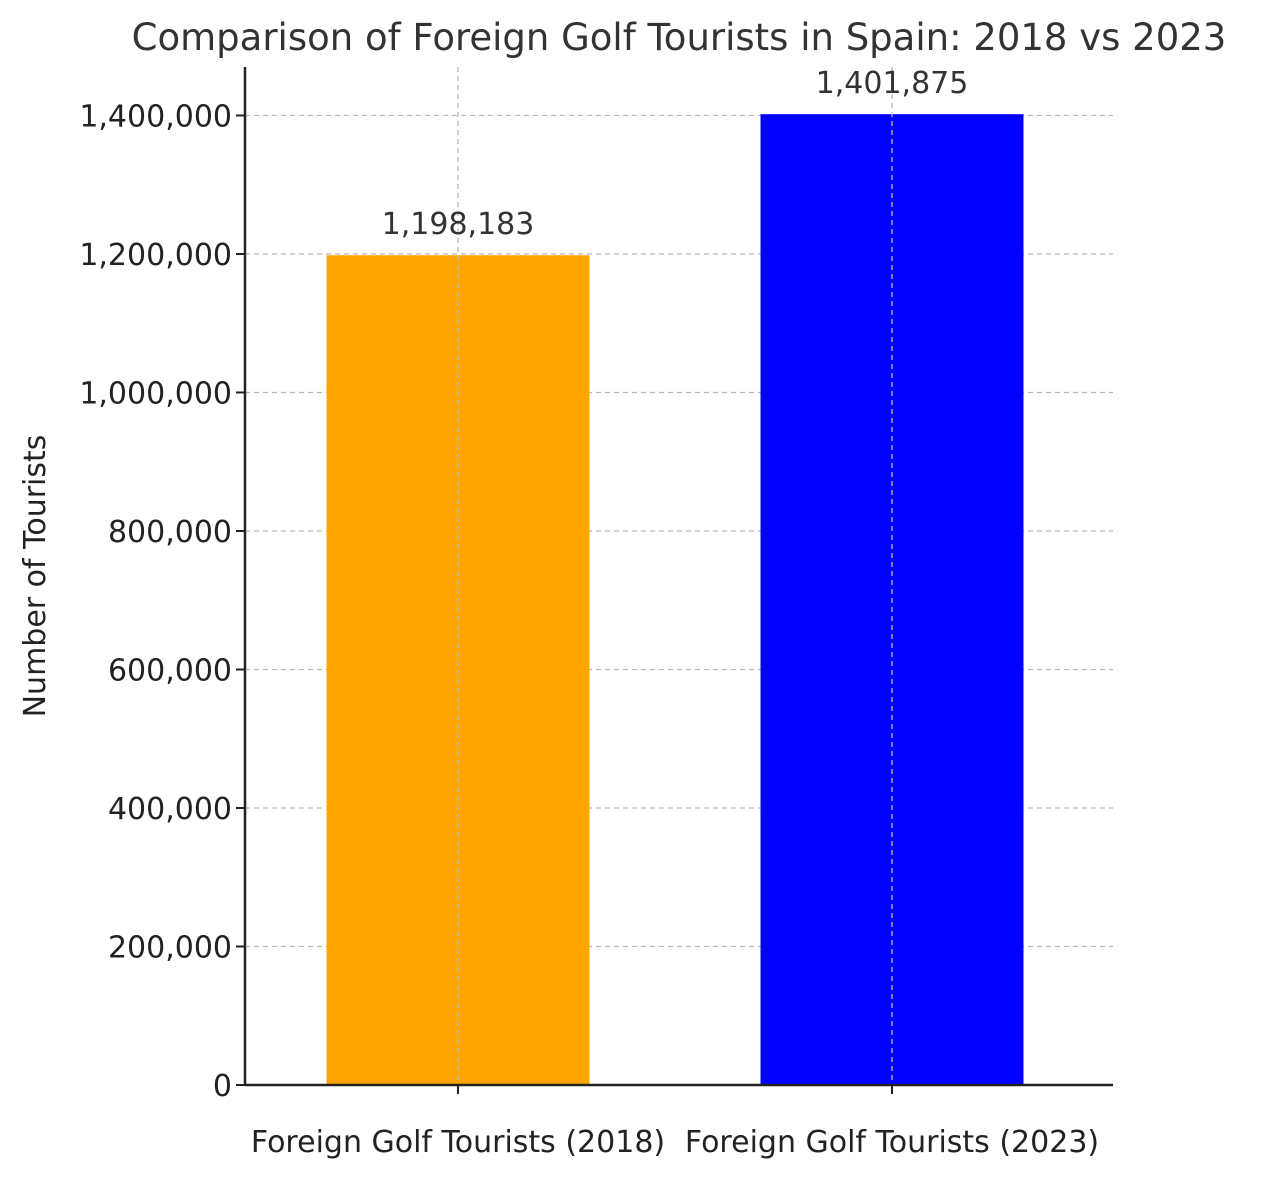  I want to click on x-tick-label: Foreign Golf Tourists (2023), so click(892, 1142).